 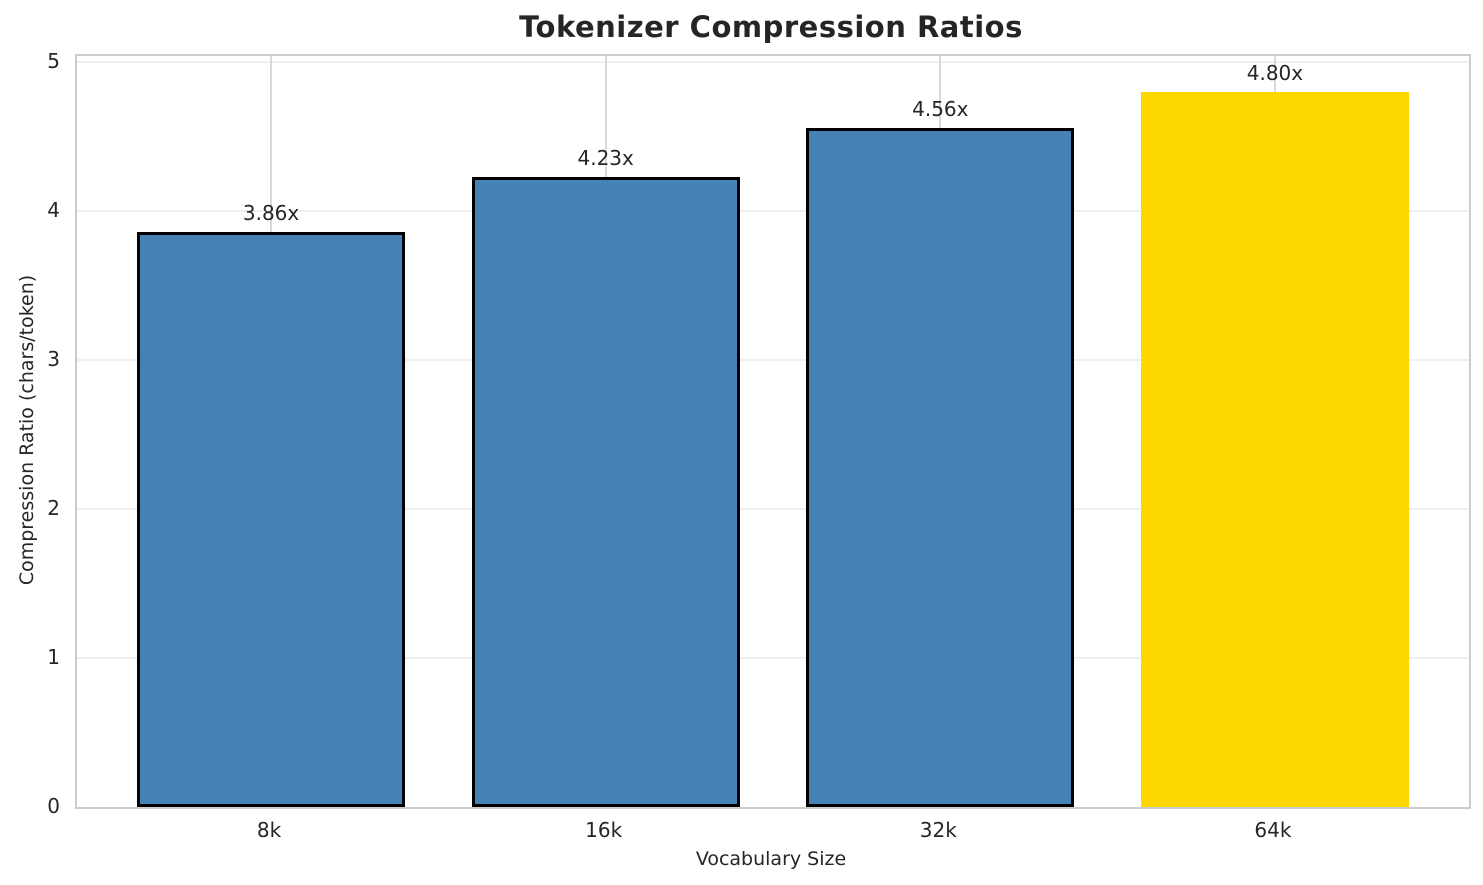 I want to click on y-tick-label: 1, so click(x=53, y=656).